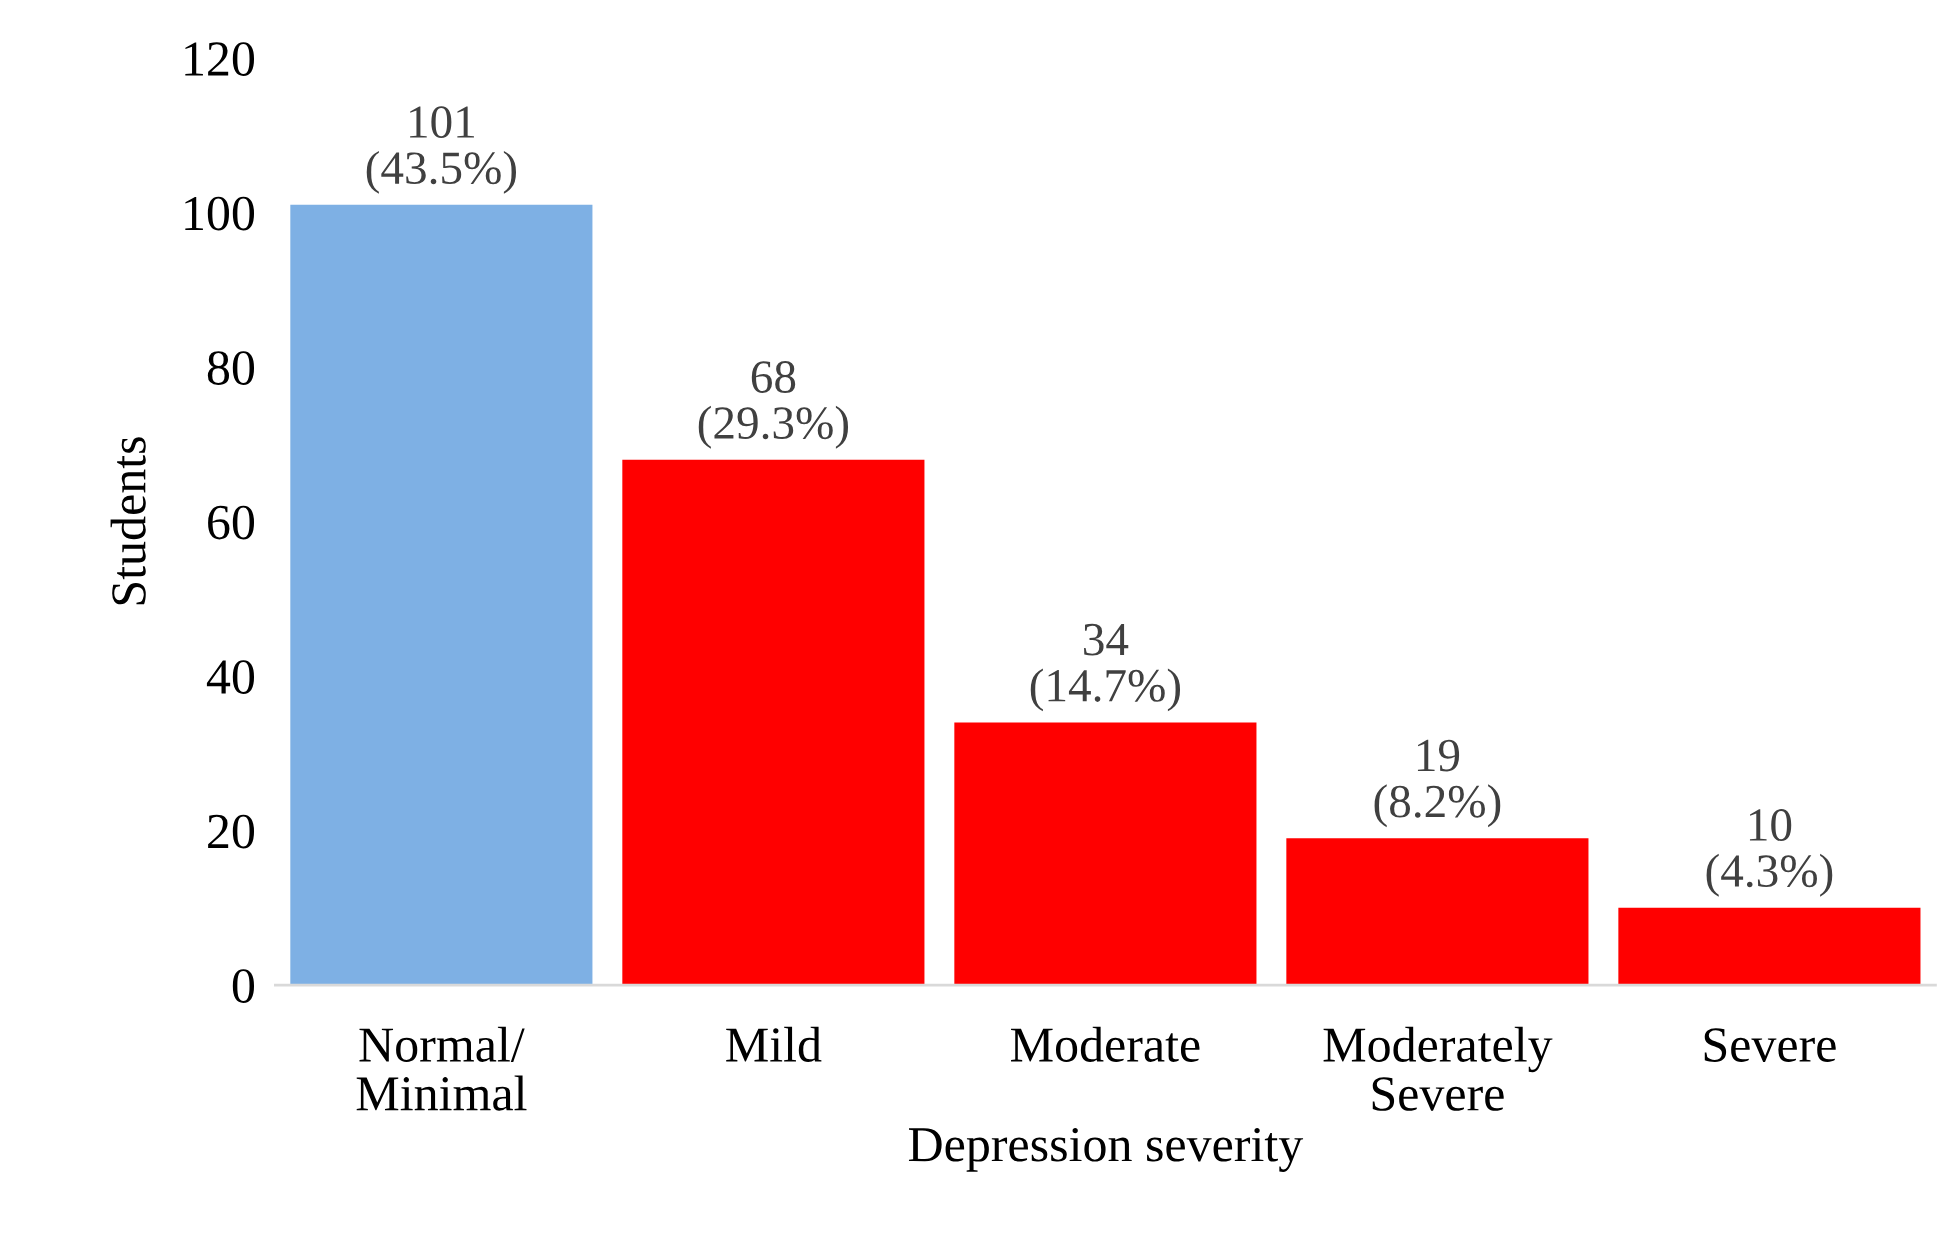 The image size is (1953, 1251). Describe the element at coordinates (774, 1044) in the screenshot. I see `x-tick-label: Mild` at that location.